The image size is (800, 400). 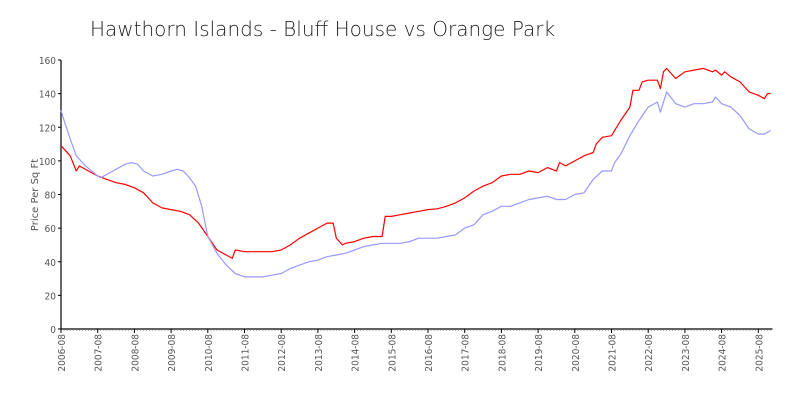 I want to click on x-tick-label: 2010-08, so click(x=209, y=353).